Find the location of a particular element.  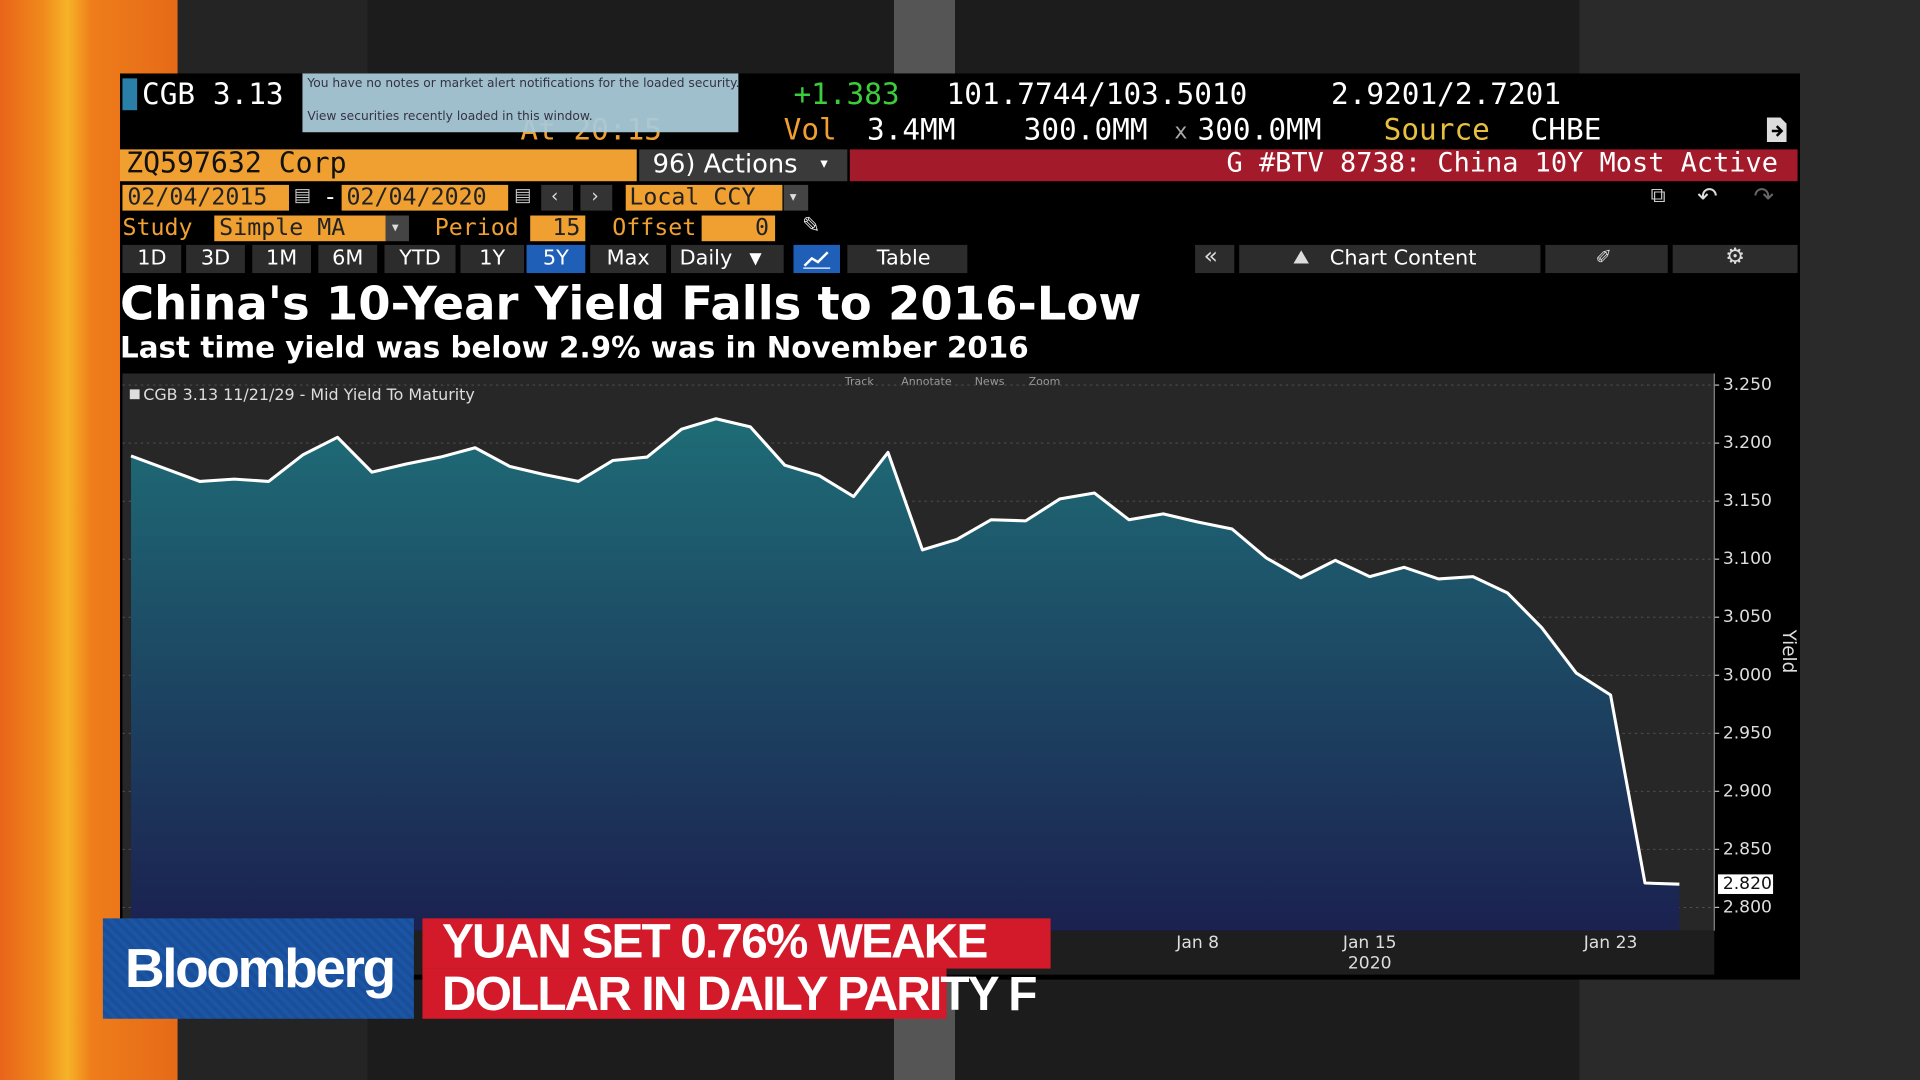

period-label: Period is located at coordinates (476, 228).